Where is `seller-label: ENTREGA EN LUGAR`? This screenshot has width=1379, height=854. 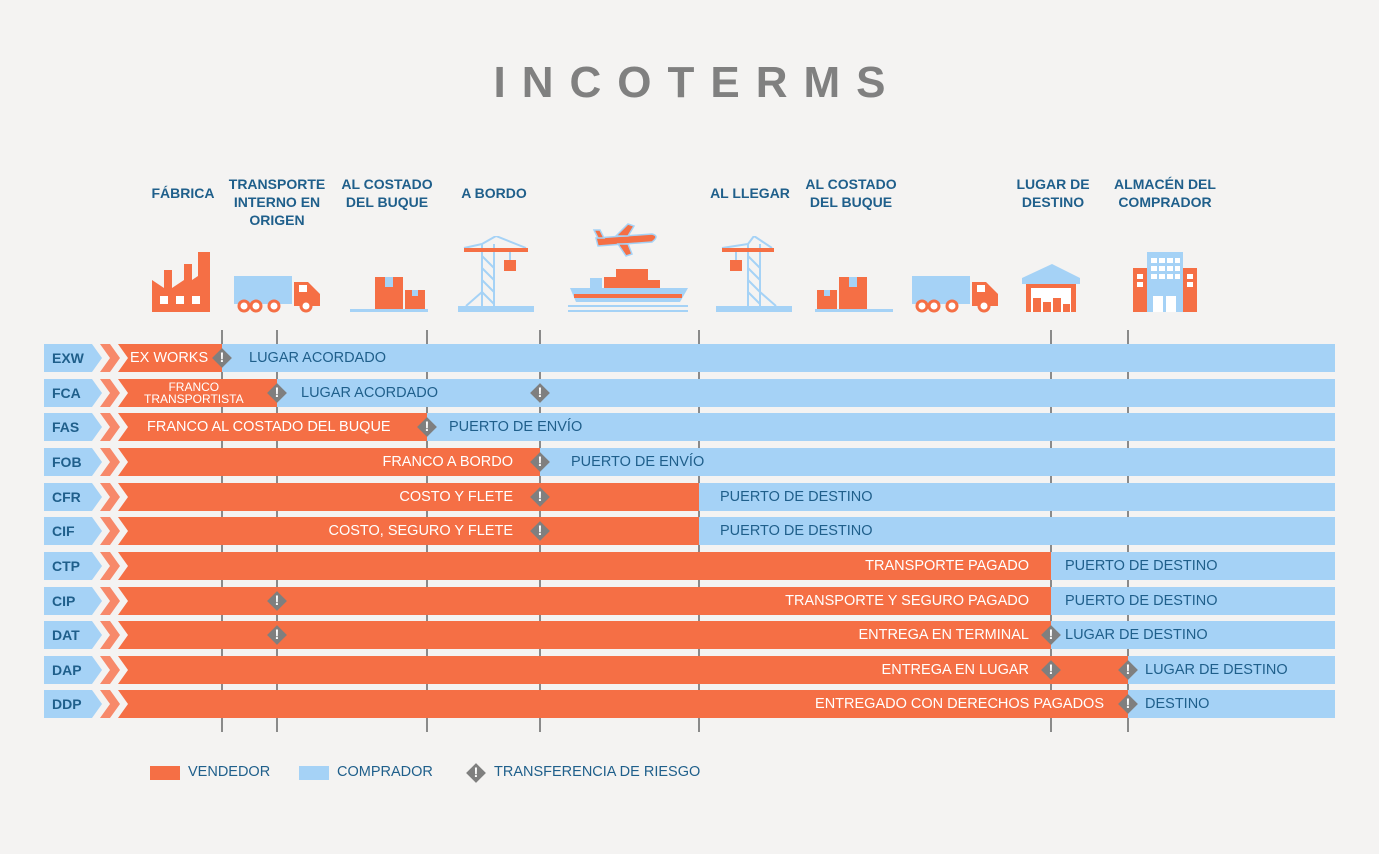 seller-label: ENTREGA EN LUGAR is located at coordinates (955, 670).